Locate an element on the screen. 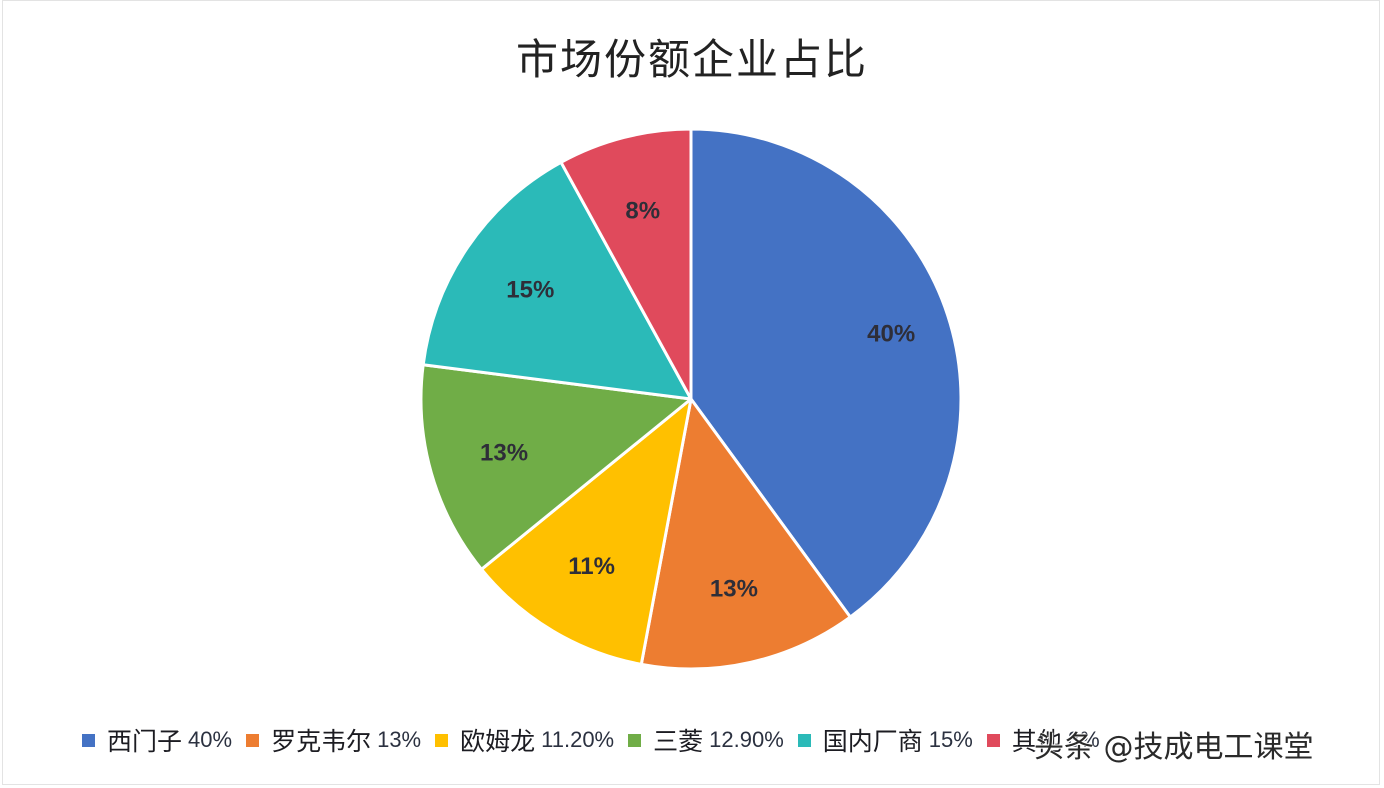 This screenshot has width=1384, height=788. data-label-domestic: 15% is located at coordinates (530, 290).